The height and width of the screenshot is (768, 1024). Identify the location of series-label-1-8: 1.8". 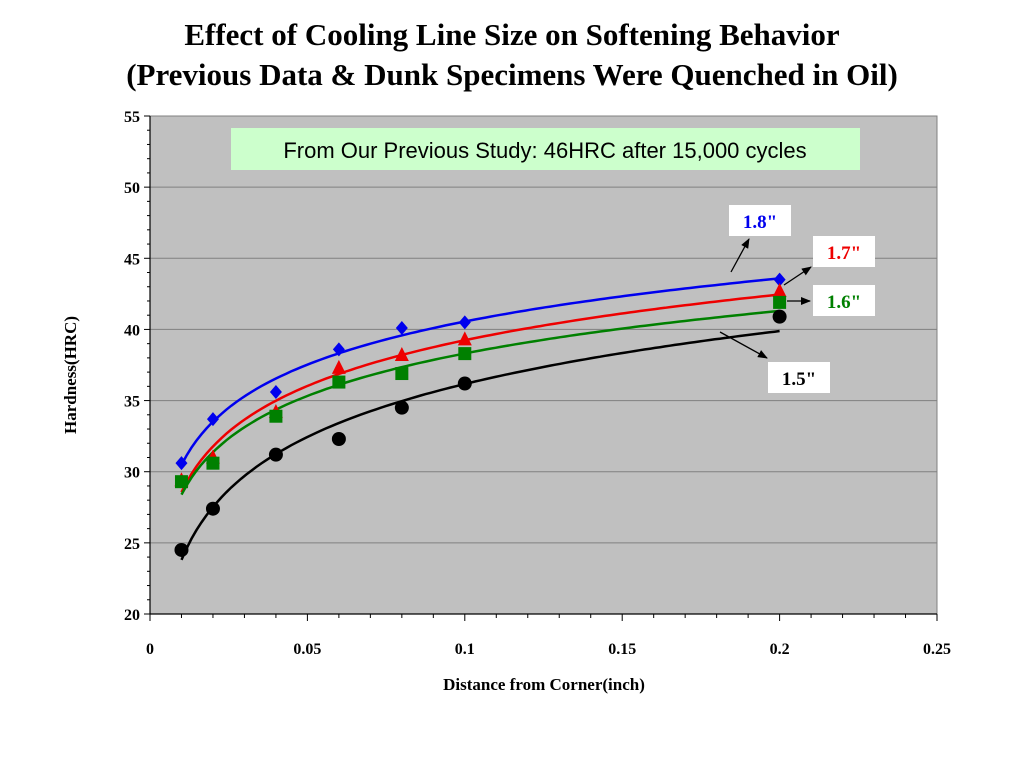
(760, 222).